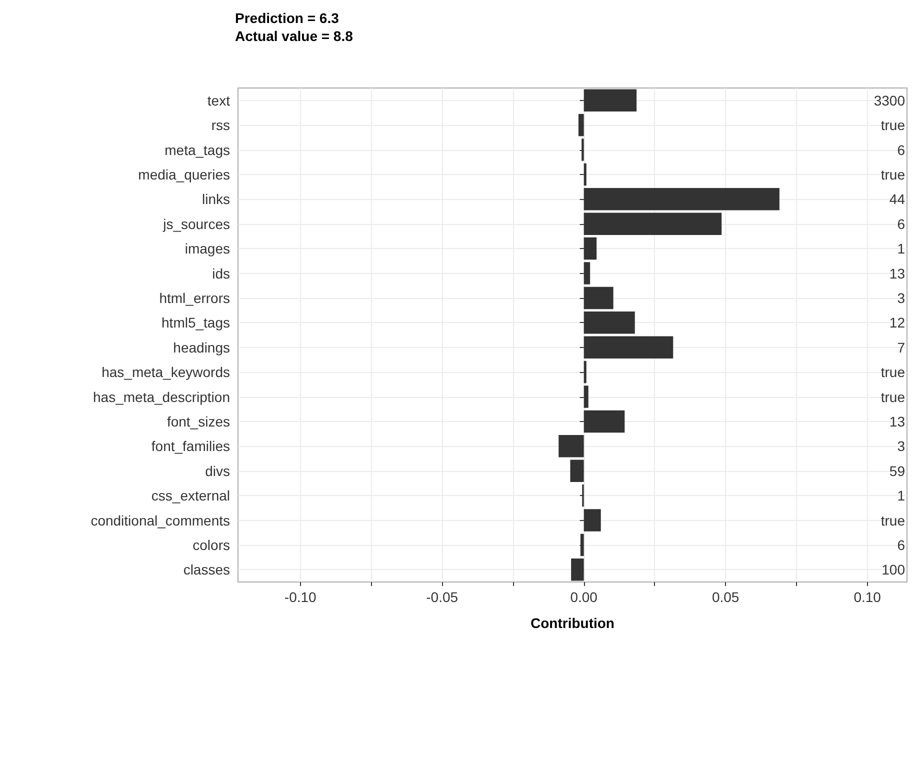 This screenshot has width=919, height=765. Describe the element at coordinates (160, 520) in the screenshot. I see `y-tick-label: conditional_comments` at that location.